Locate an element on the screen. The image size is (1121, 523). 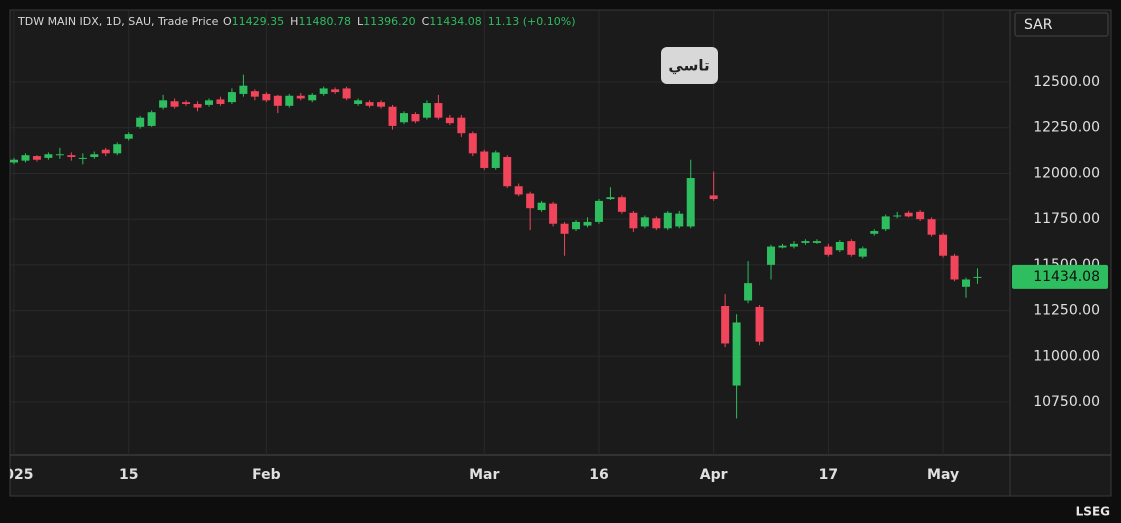
y-tick-label: 12500.00 is located at coordinates (1066, 82).